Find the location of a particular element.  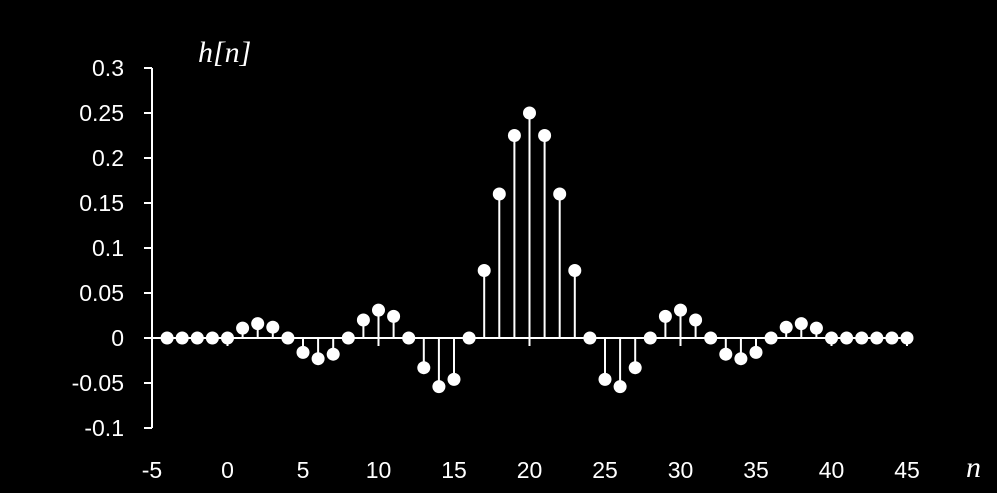

y-tick-label: 0.2 is located at coordinates (108, 158).